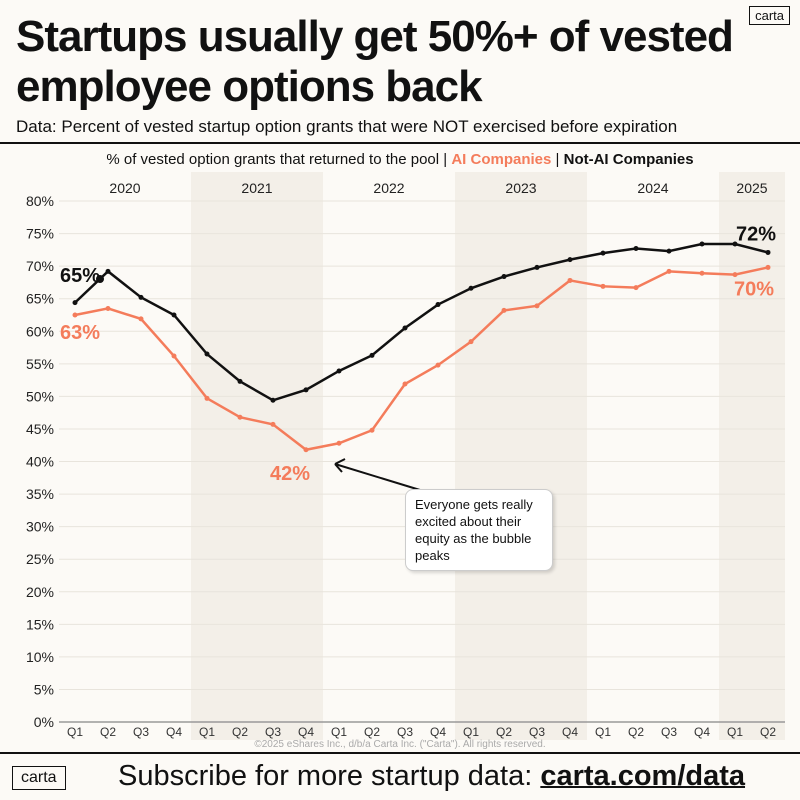  What do you see at coordinates (40, 396) in the screenshot?
I see `y-tick-label: 50%` at bounding box center [40, 396].